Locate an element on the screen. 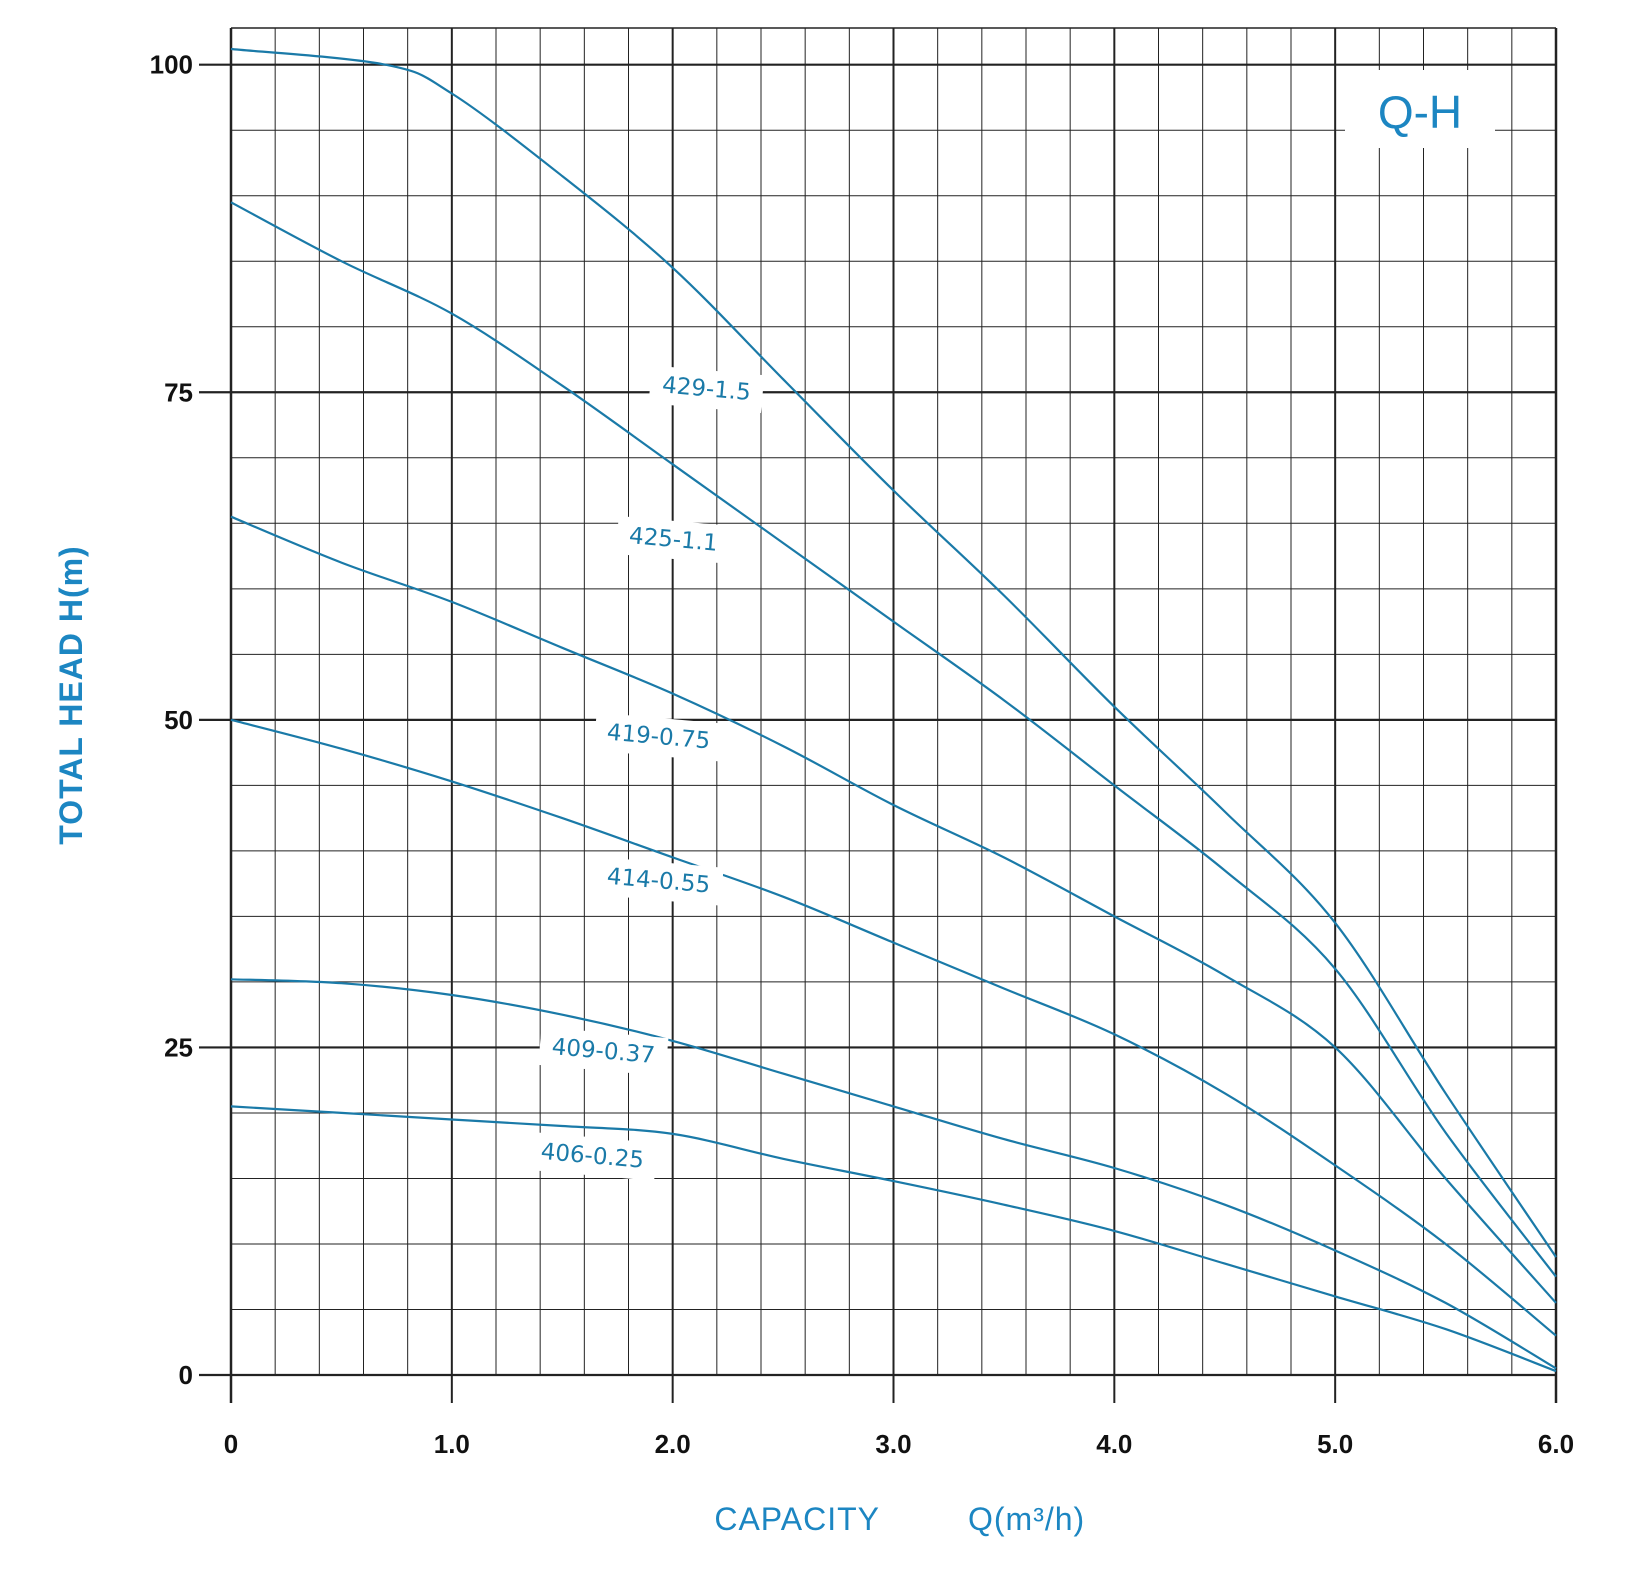  x-tick-label: 6.0 is located at coordinates (1556, 1444).